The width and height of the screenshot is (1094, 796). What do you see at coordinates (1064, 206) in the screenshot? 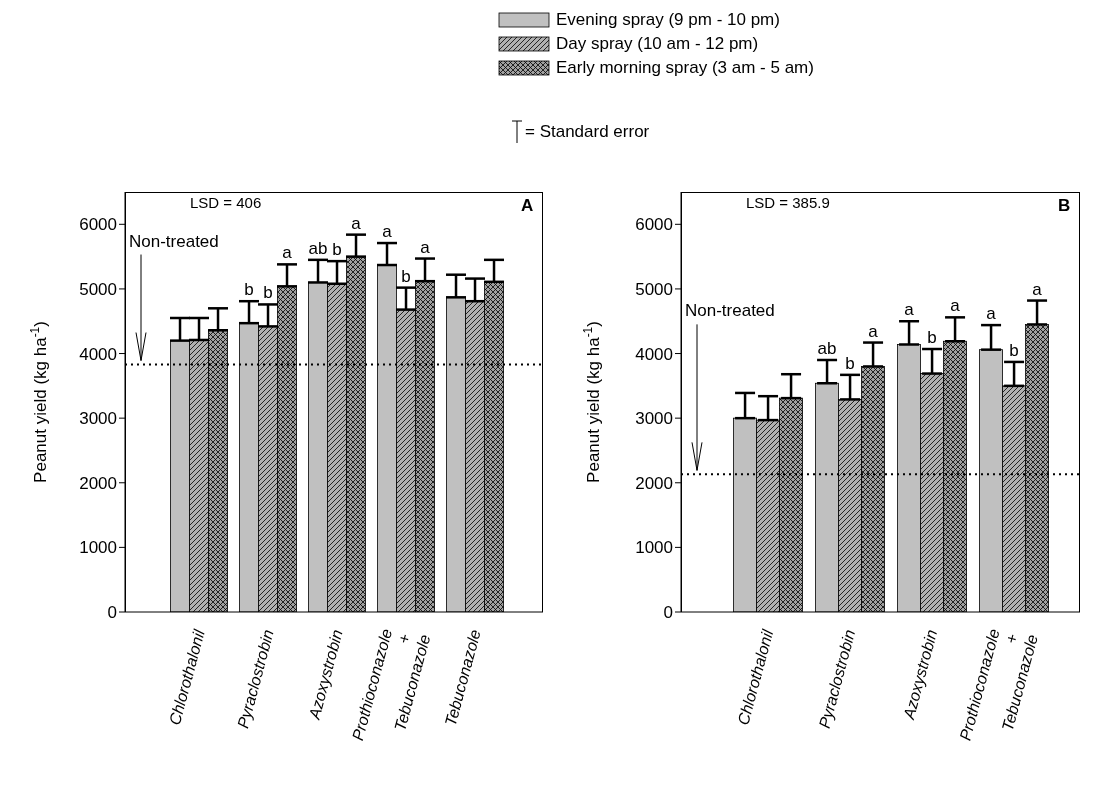
I see `annotation: B` at bounding box center [1064, 206].